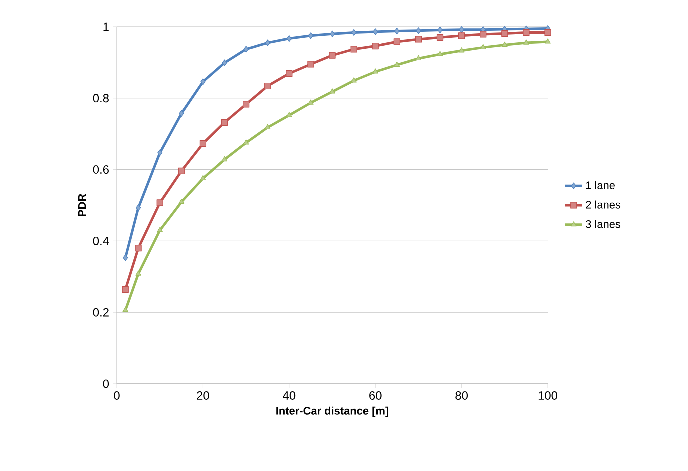 Image resolution: width=688 pixels, height=471 pixels. What do you see at coordinates (101, 98) in the screenshot?
I see `y-tick-label: 0.8` at bounding box center [101, 98].